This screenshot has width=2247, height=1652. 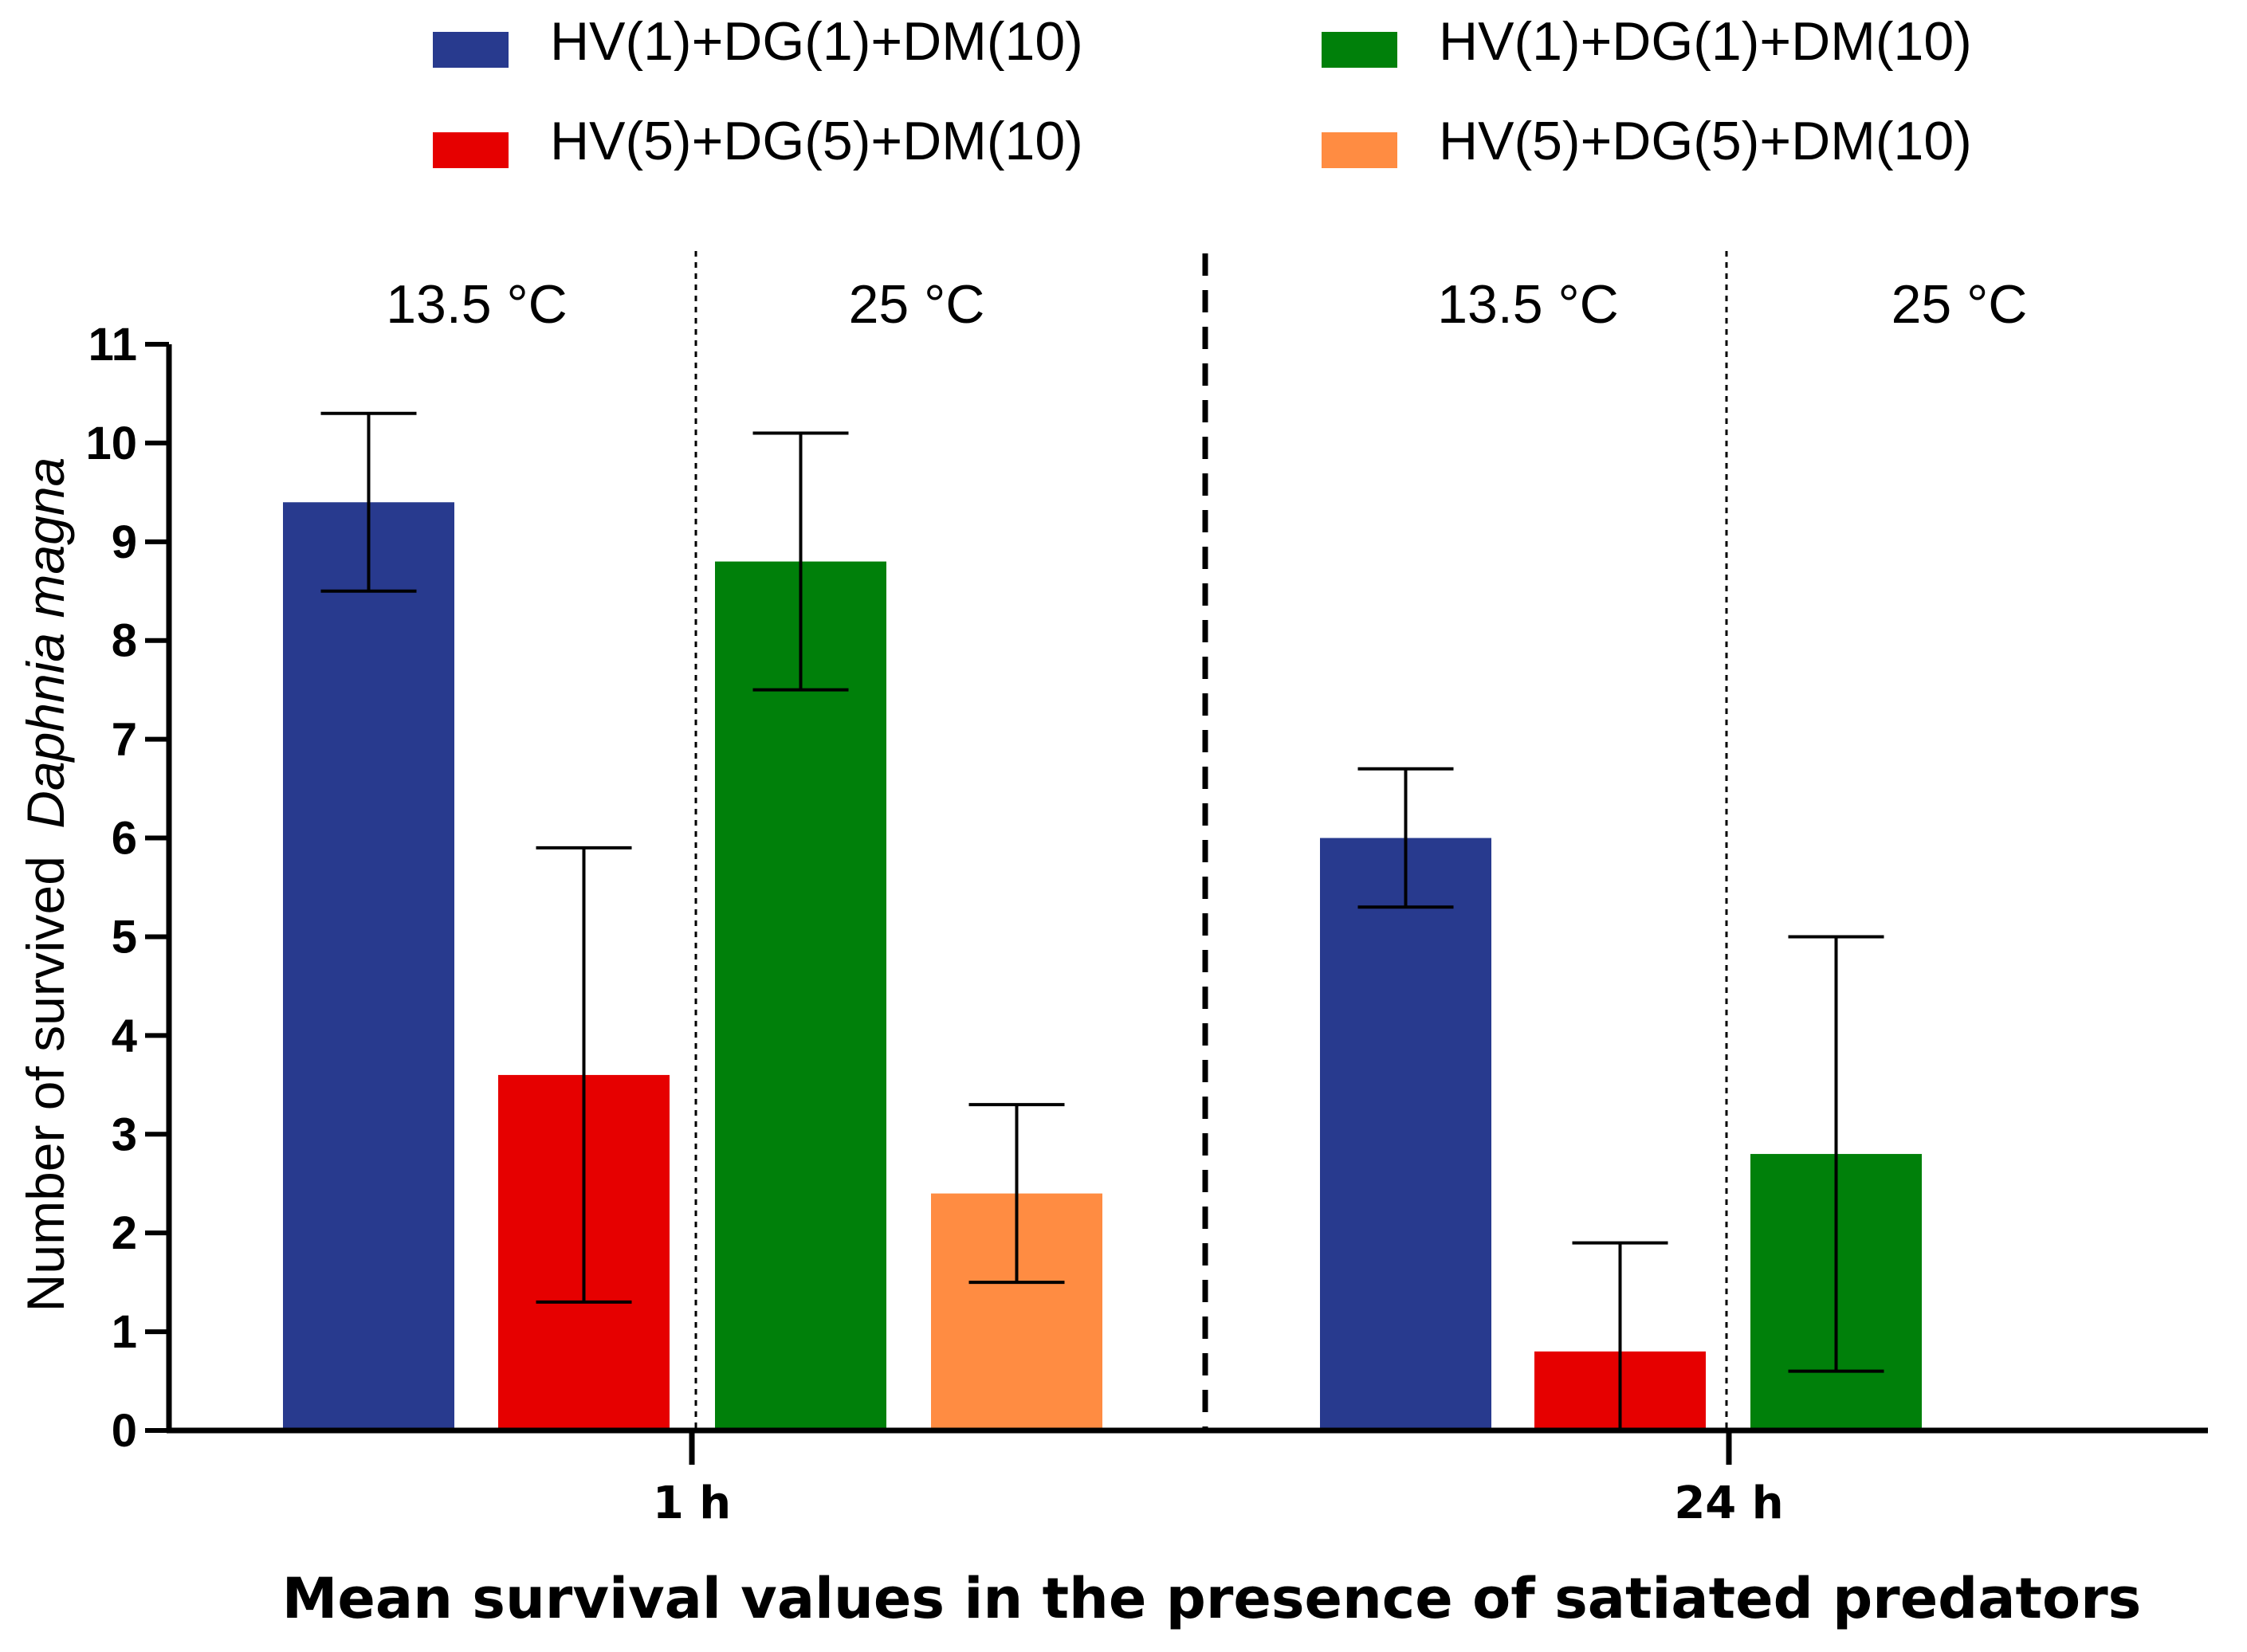 I want to click on legend-label-3: HV(5)+DG(5)+DM(10), so click(x=1706, y=141).